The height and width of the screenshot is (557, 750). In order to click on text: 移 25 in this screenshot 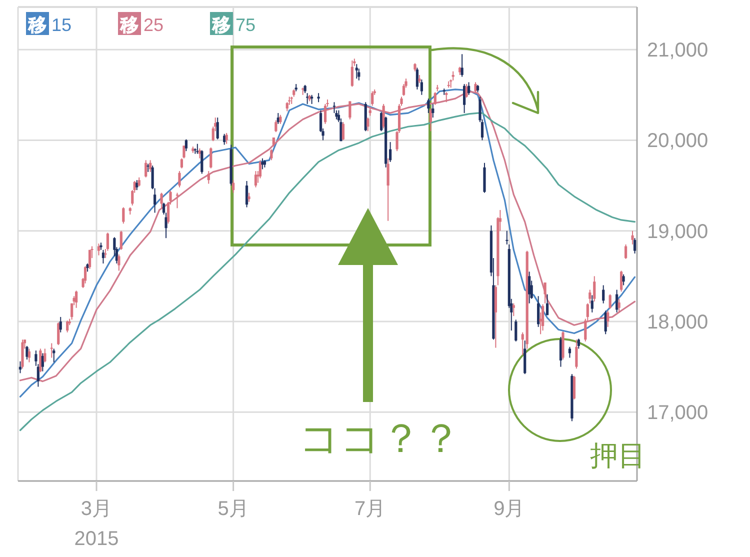, I will do `click(142, 25)`.